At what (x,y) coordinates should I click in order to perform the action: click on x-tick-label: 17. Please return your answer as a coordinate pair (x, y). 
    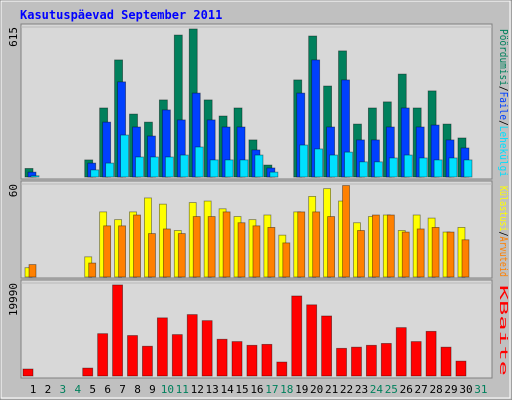
    Looking at the image, I should click on (271, 389).